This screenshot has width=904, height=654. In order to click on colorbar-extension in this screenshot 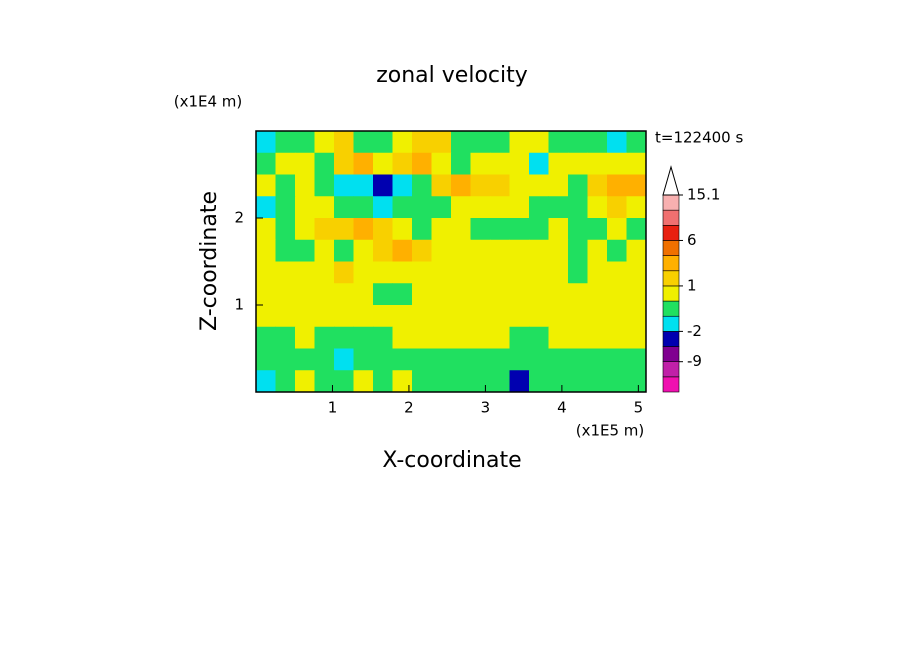, I will do `click(671, 180)`.